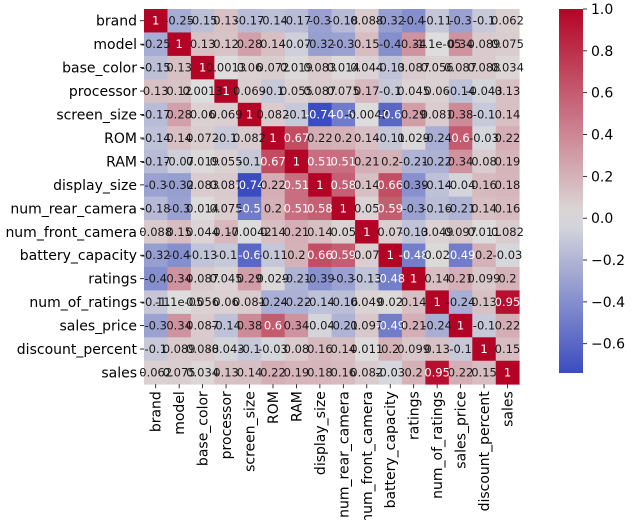 The image size is (636, 520). Describe the element at coordinates (202, 208) in the screenshot. I see `cell-annotation: 0.014` at that location.